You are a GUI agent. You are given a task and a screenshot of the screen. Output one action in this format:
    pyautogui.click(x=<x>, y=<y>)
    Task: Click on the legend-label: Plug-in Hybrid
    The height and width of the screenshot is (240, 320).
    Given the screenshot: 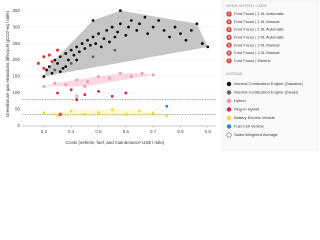 What is the action you would take?
    pyautogui.click(x=246, y=109)
    